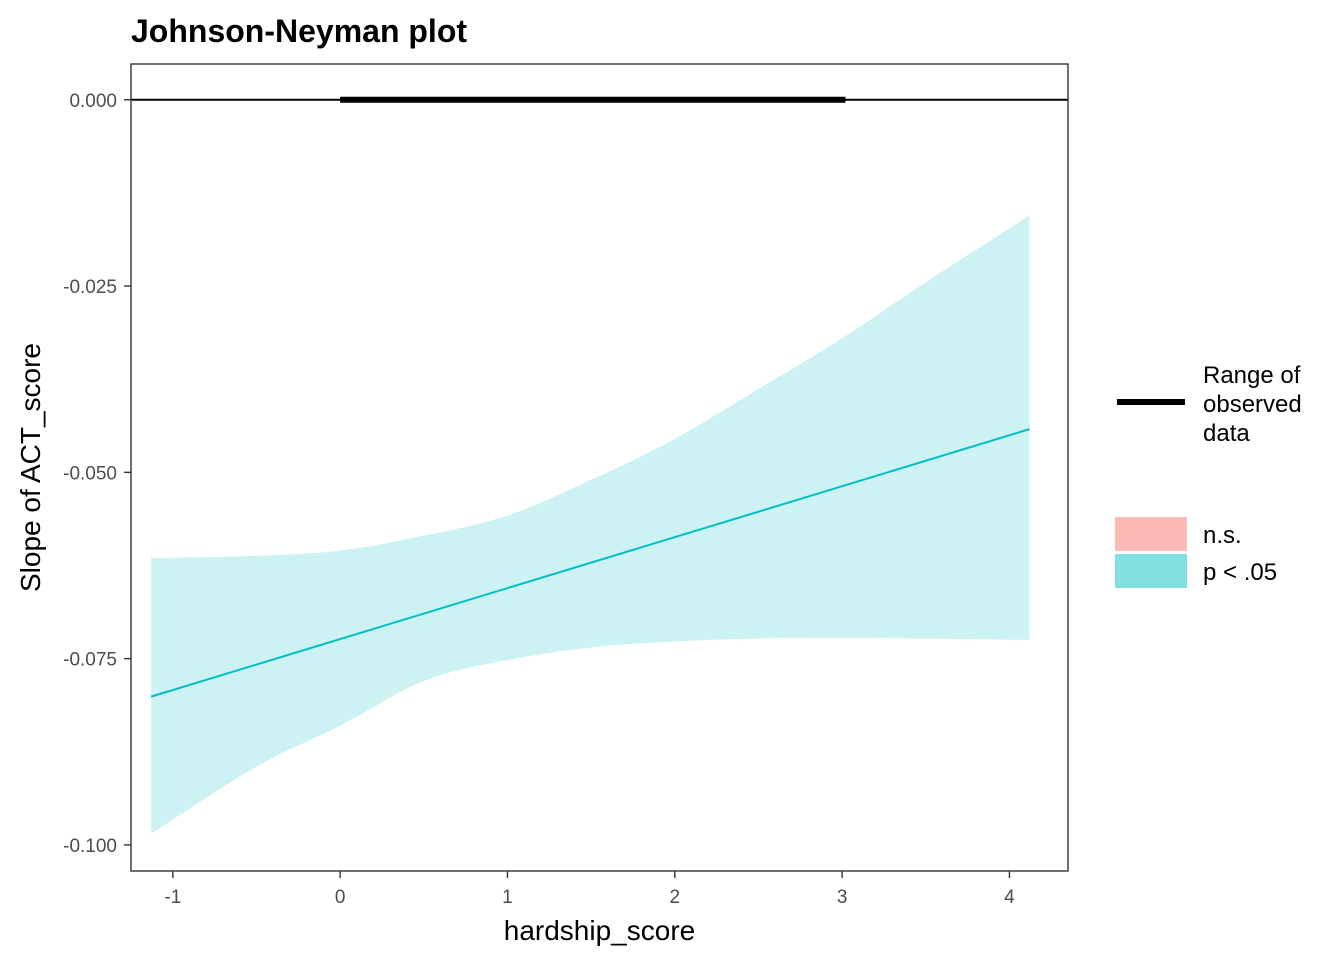  Describe the element at coordinates (90, 287) in the screenshot. I see `y-tick-label: -0.025` at that location.